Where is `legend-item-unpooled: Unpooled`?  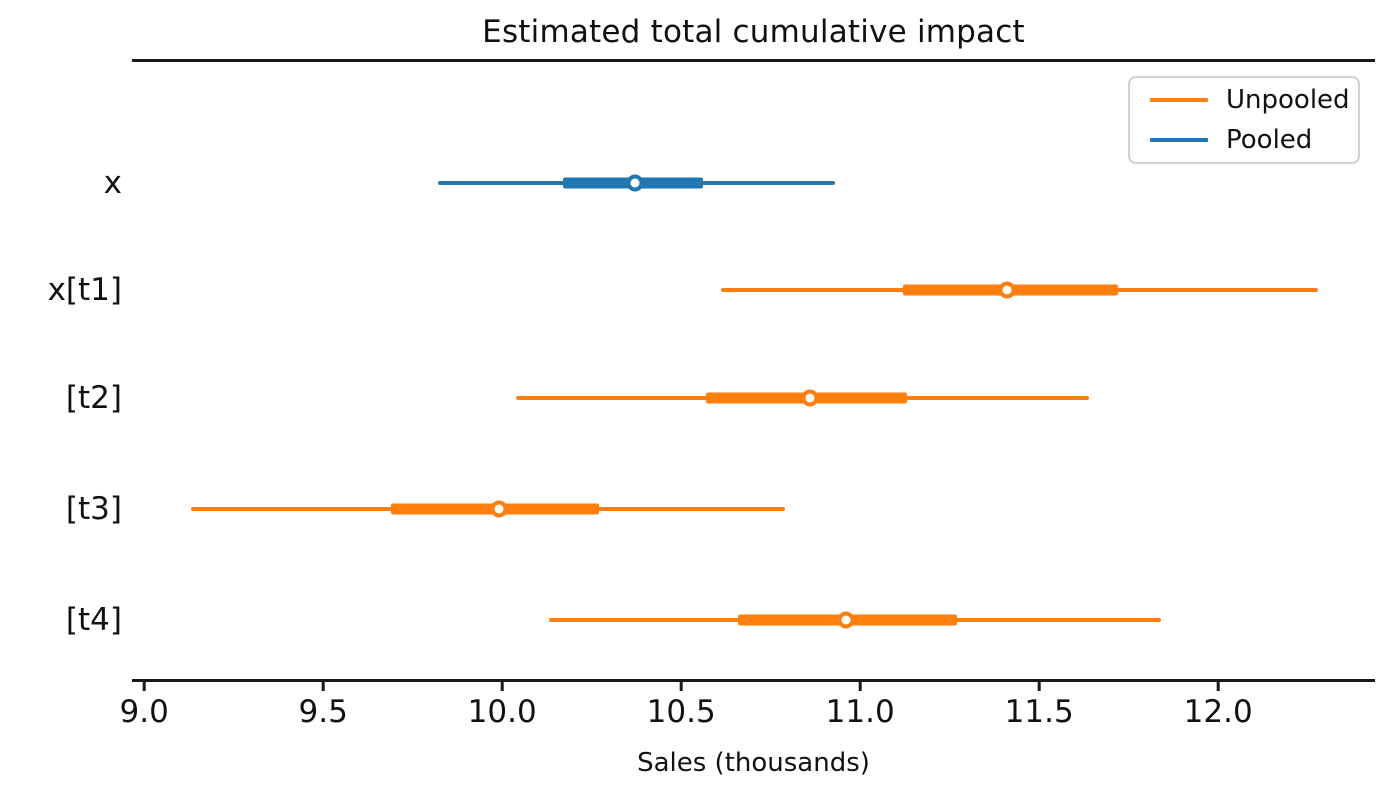 legend-item-unpooled: Unpooled is located at coordinates (1254, 100).